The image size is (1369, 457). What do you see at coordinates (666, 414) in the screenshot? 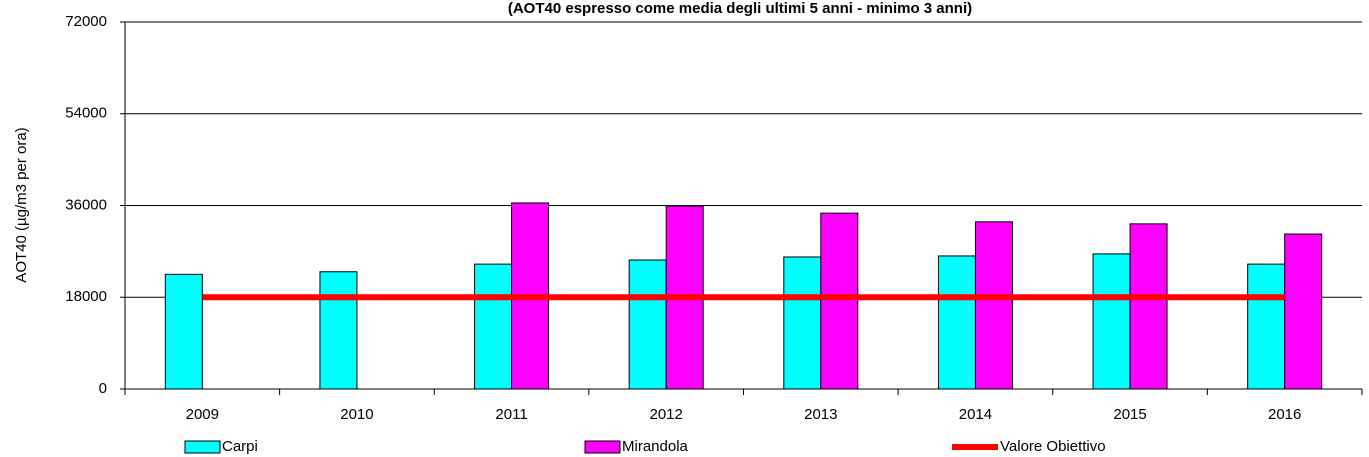
I see `x-tick-label: 2012` at bounding box center [666, 414].